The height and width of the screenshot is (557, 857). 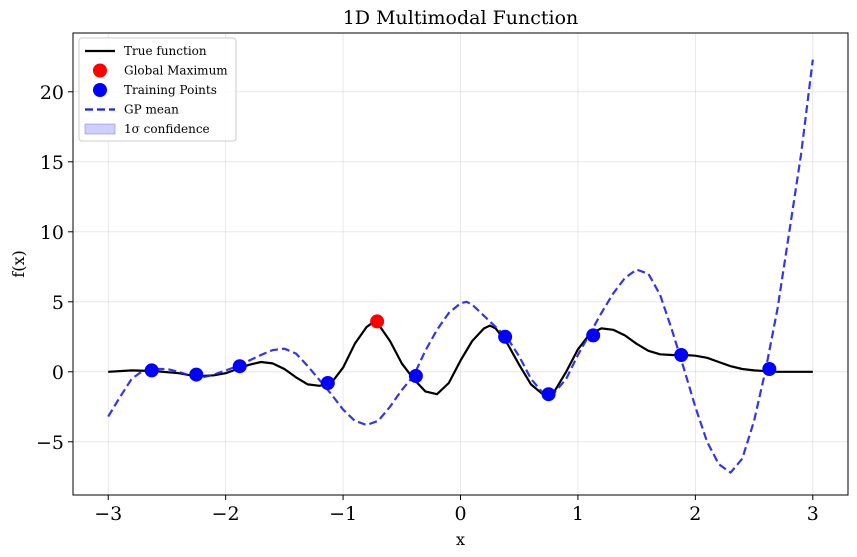 I want to click on legend-label-1-confidence: 1σ confidence, so click(x=167, y=129).